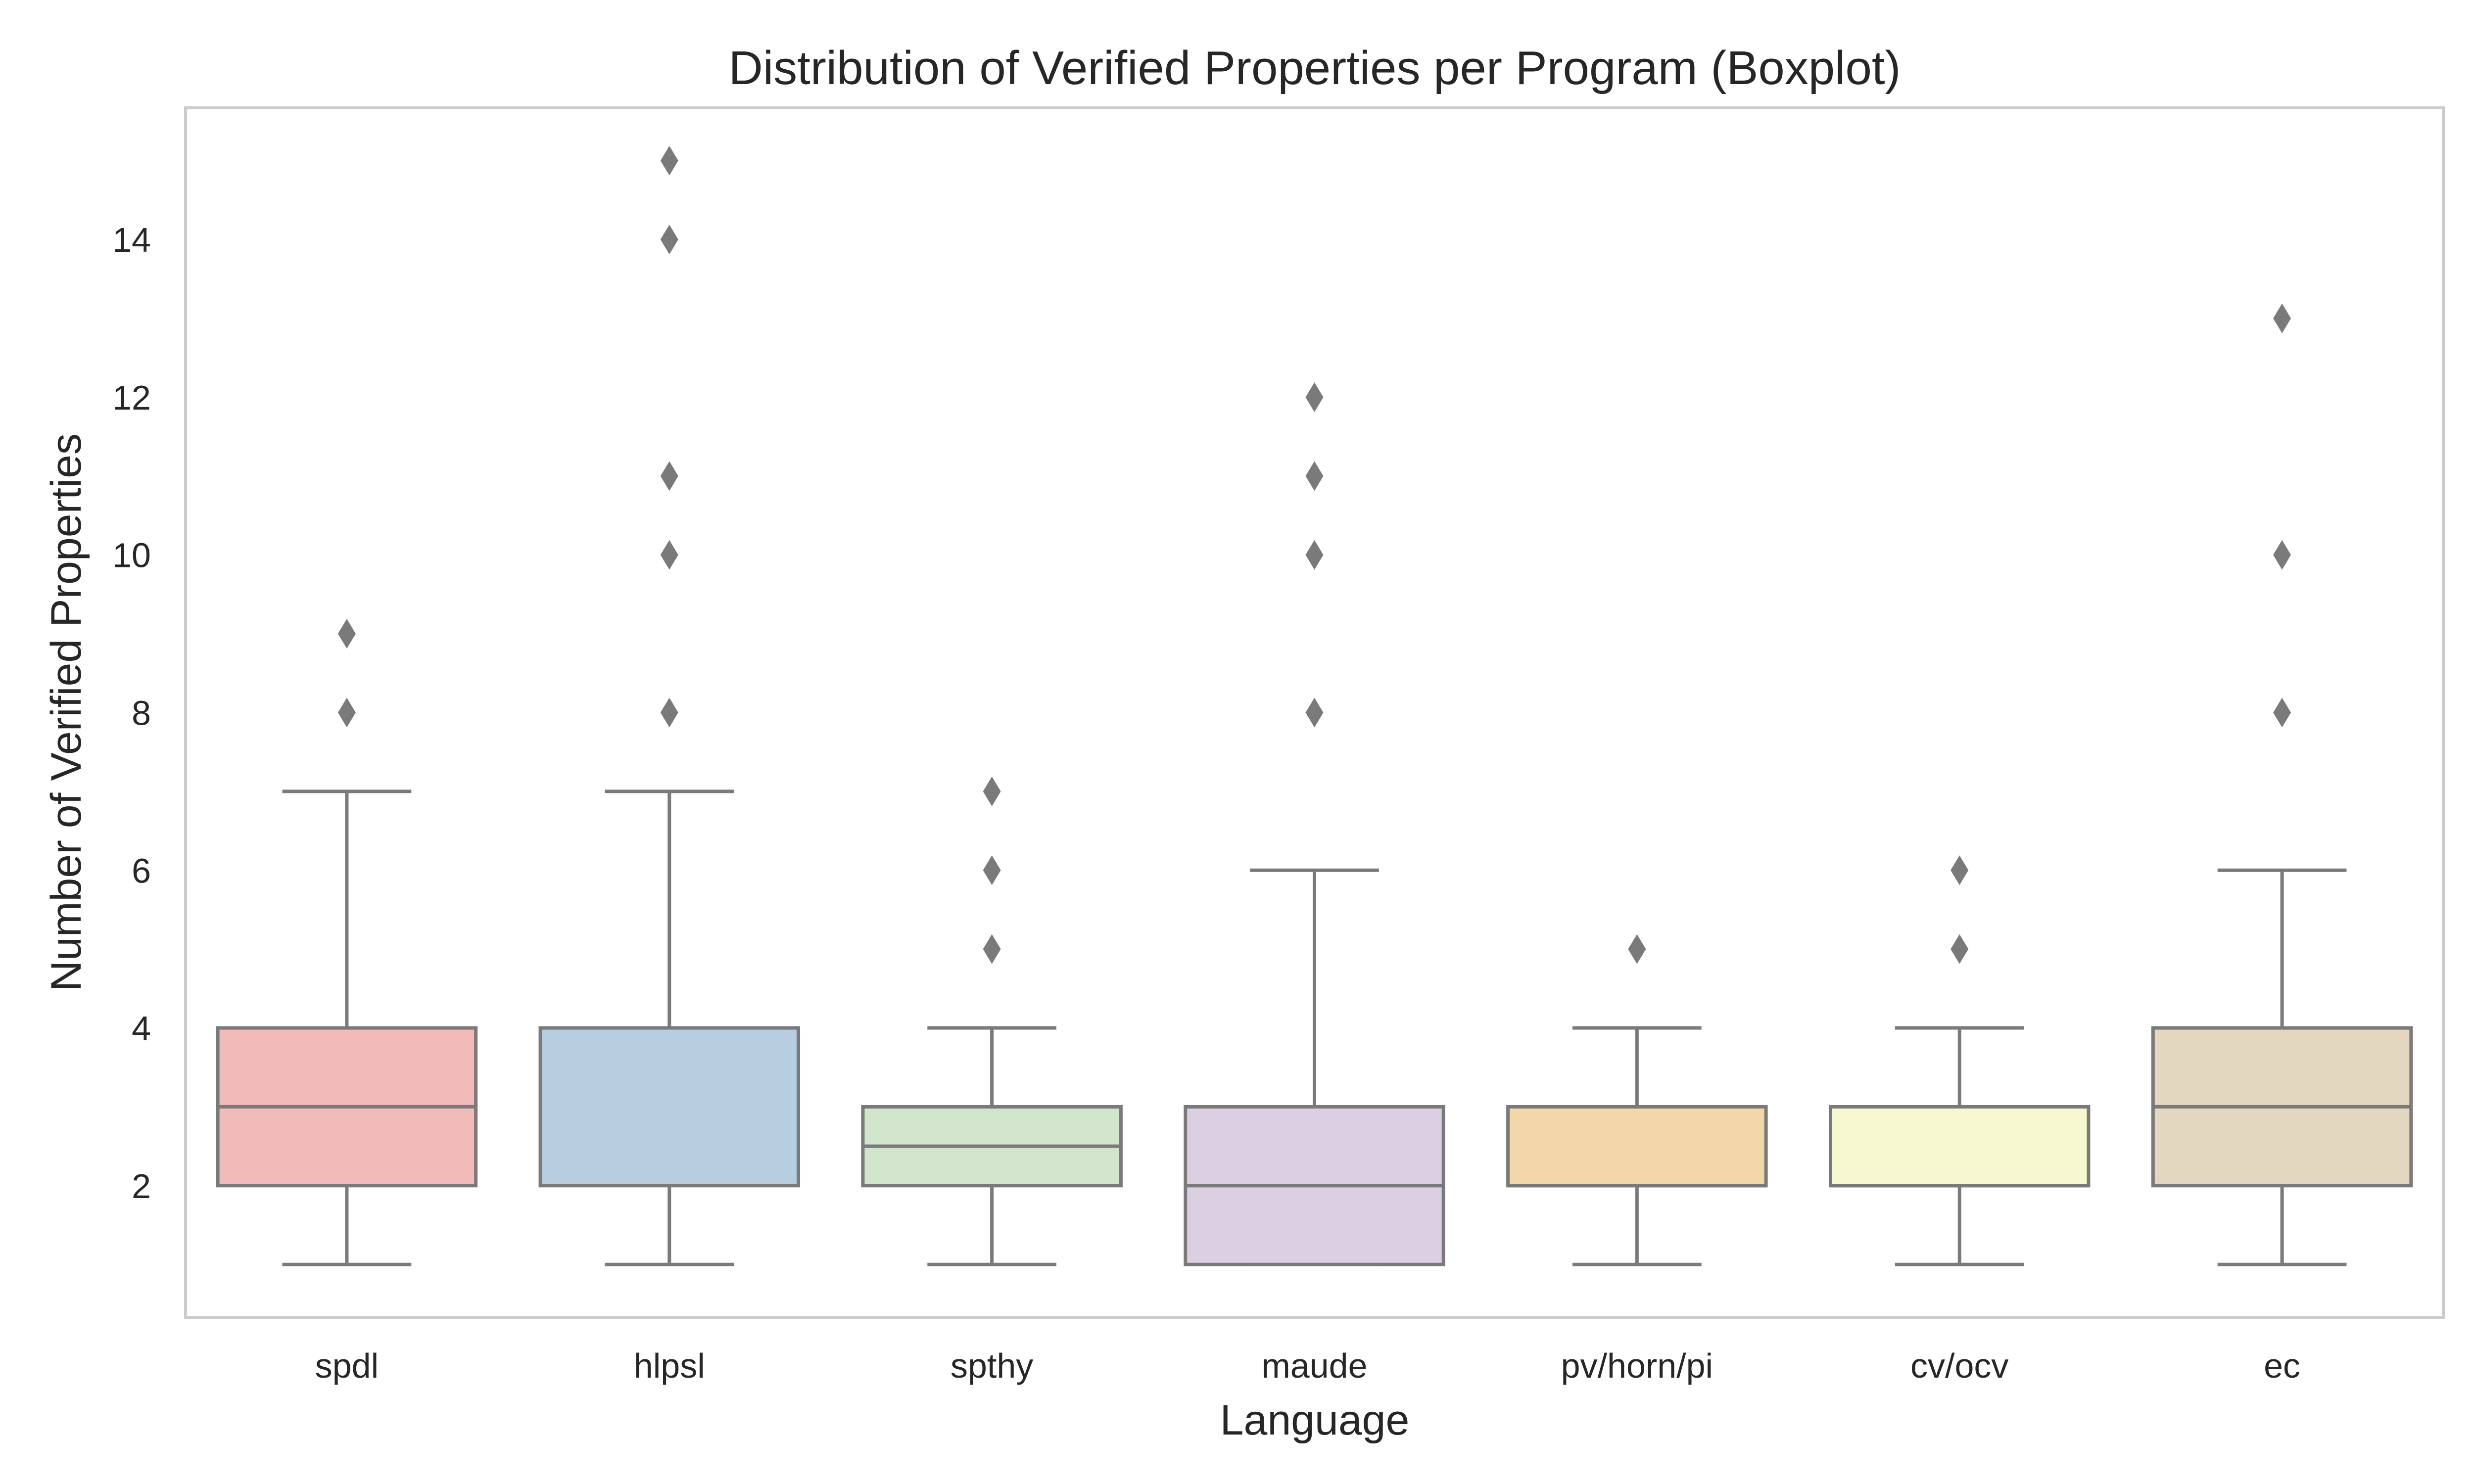 The image size is (2474, 1484). What do you see at coordinates (142, 1028) in the screenshot?
I see `y-tick-label: 4` at bounding box center [142, 1028].